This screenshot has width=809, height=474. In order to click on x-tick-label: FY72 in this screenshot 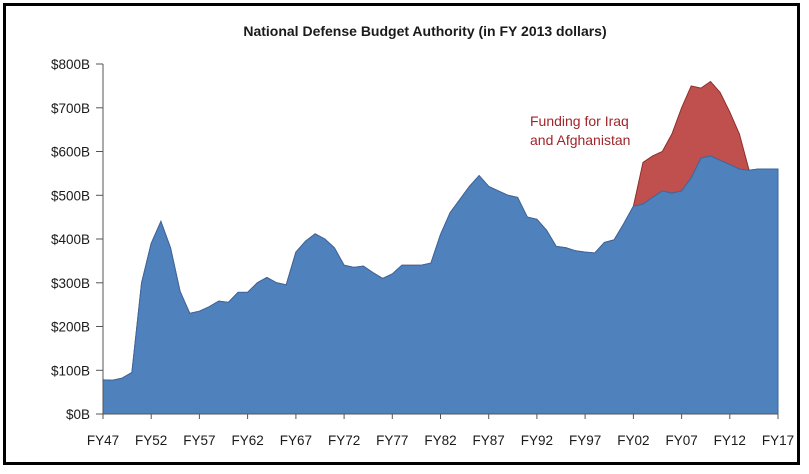, I will do `click(344, 440)`.